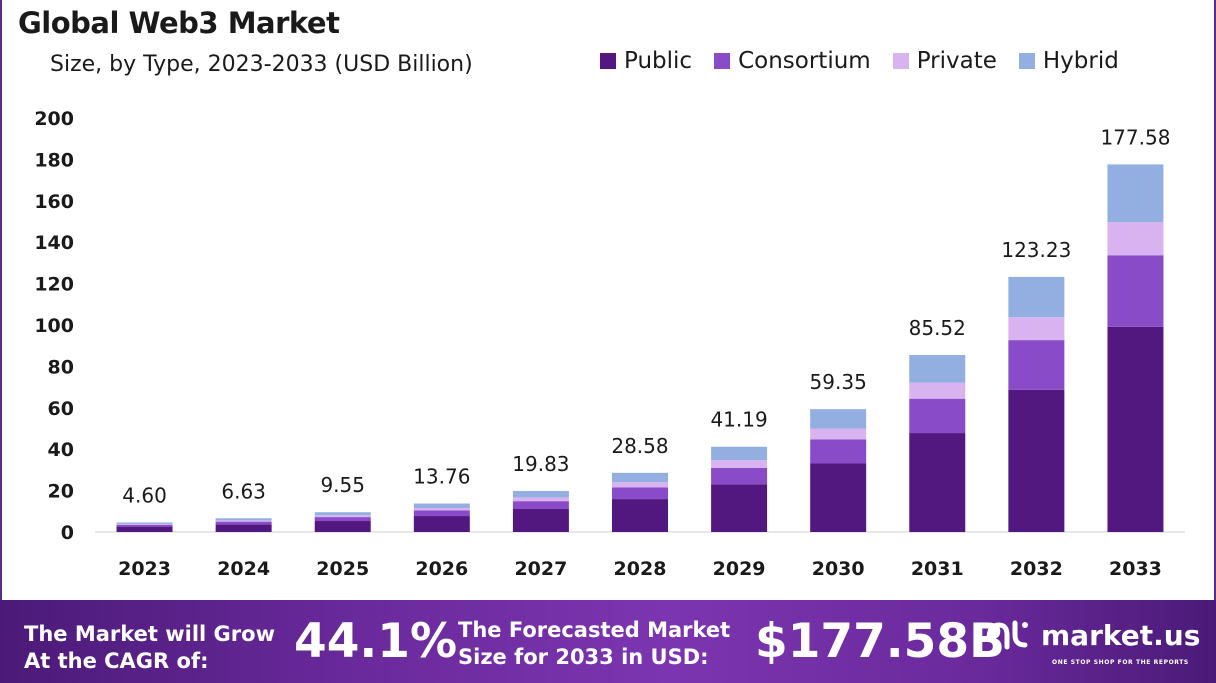 Image resolution: width=1216 pixels, height=683 pixels. What do you see at coordinates (594, 630) in the screenshot?
I see `forecast-label-line1: The Forecasted Market` at bounding box center [594, 630].